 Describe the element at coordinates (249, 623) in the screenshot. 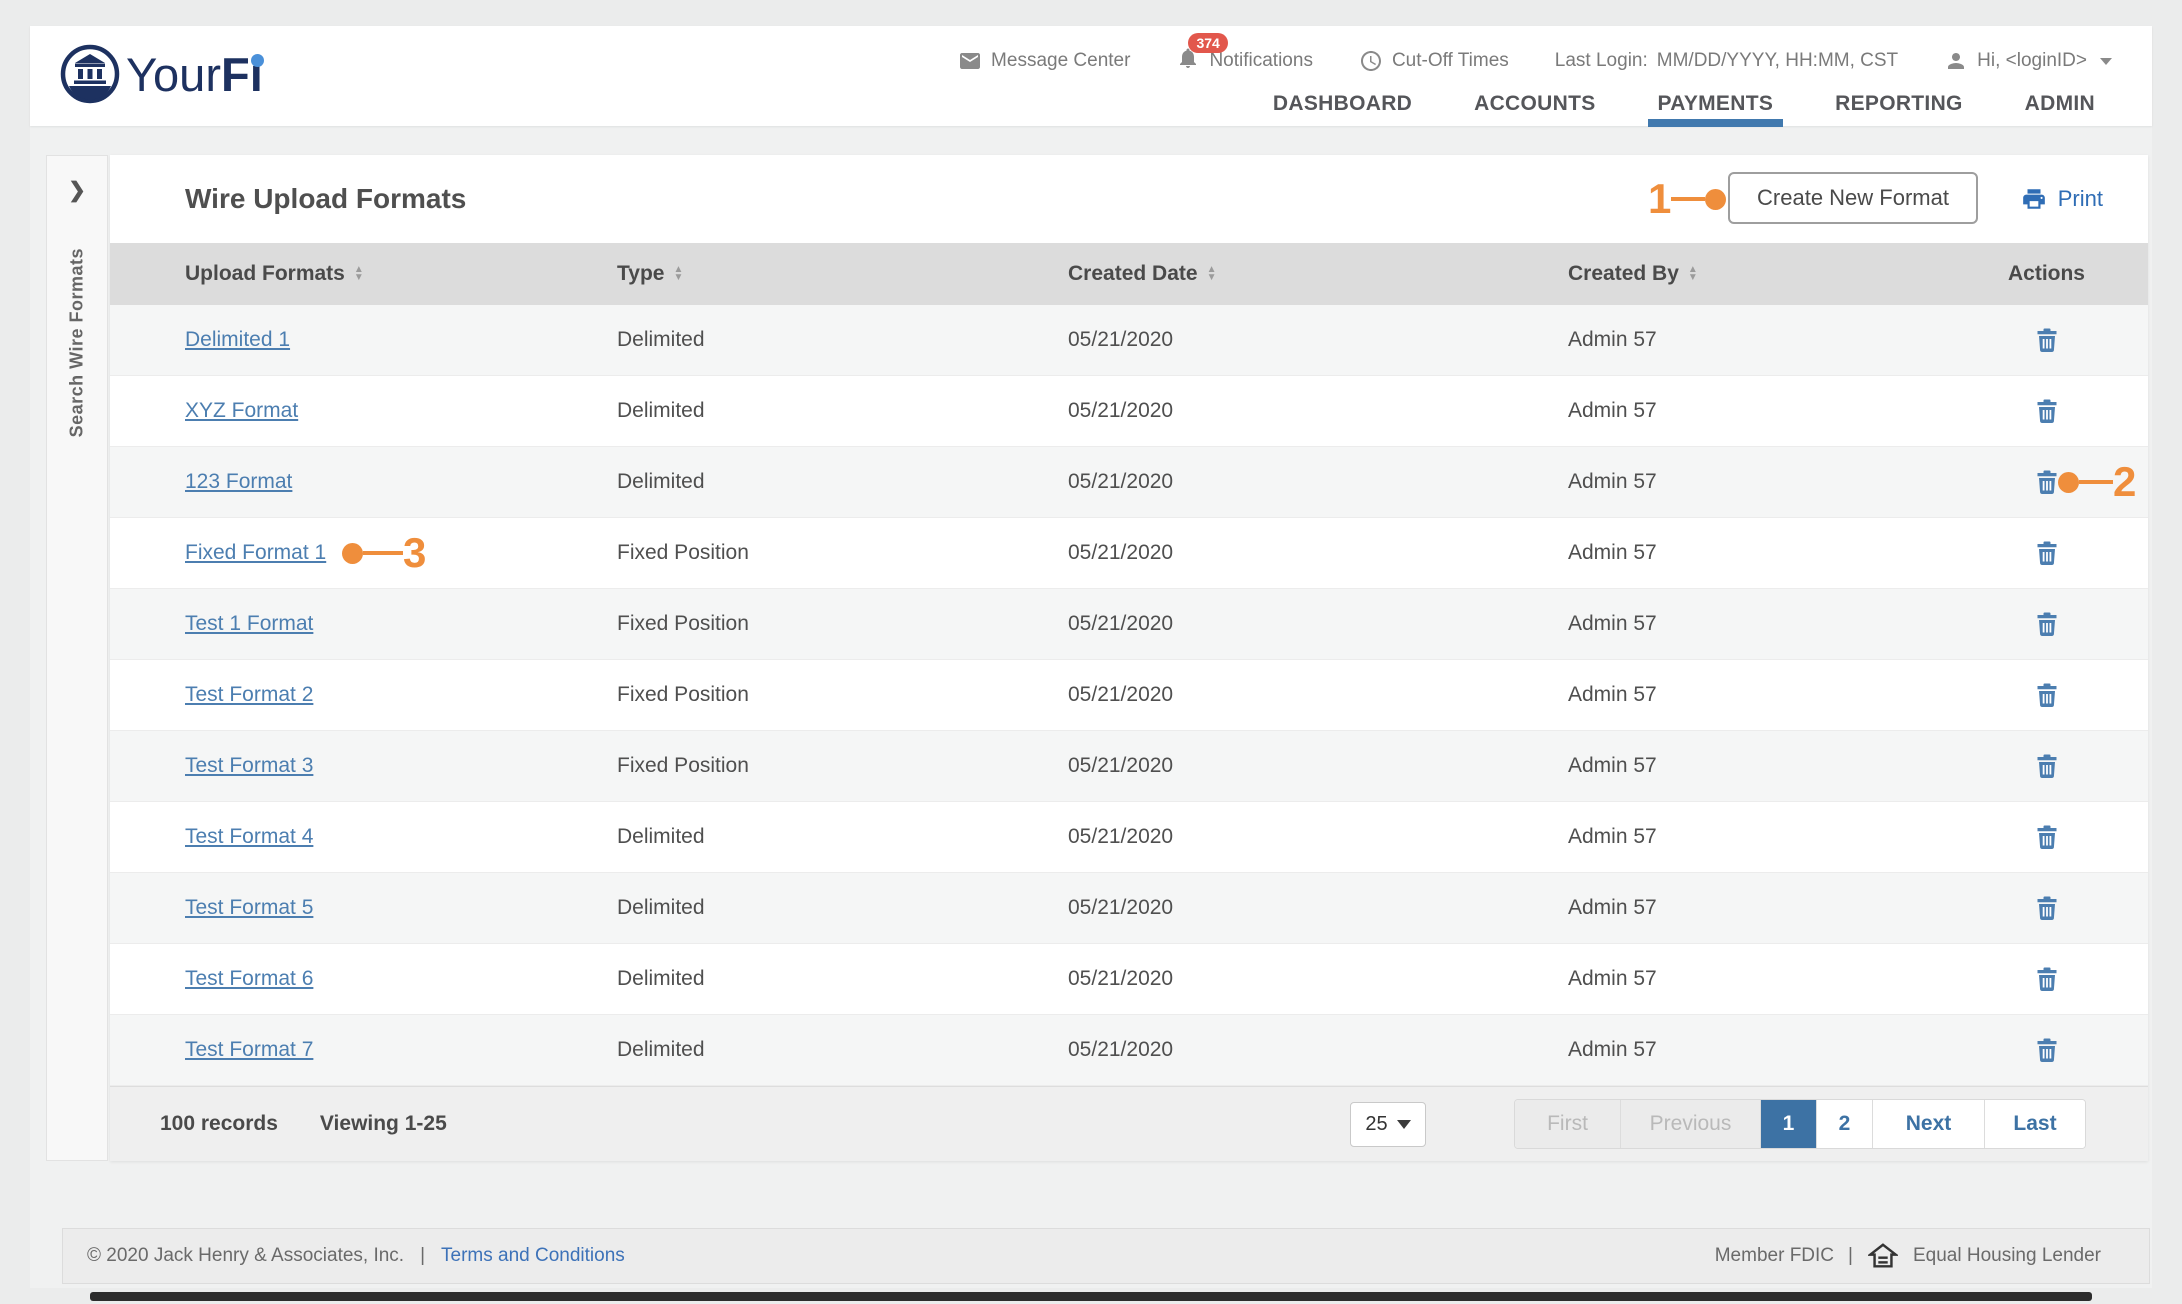

I see `format-link: Test 1 Format` at that location.